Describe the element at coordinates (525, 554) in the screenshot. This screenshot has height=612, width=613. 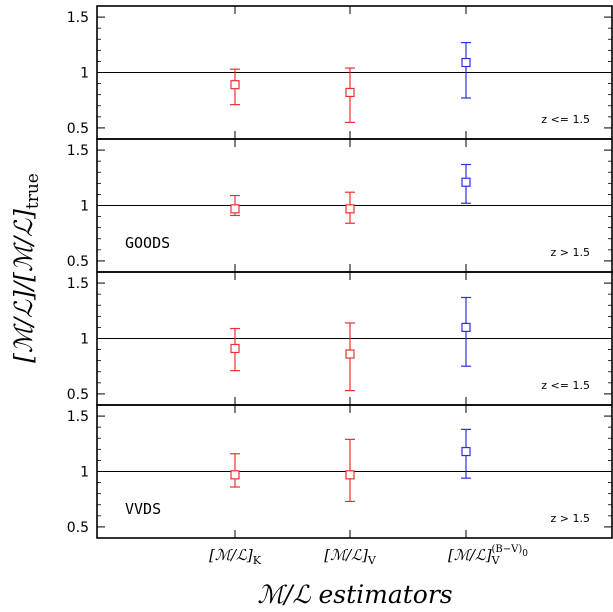
I see `category-label-3-sup0: 0` at that location.